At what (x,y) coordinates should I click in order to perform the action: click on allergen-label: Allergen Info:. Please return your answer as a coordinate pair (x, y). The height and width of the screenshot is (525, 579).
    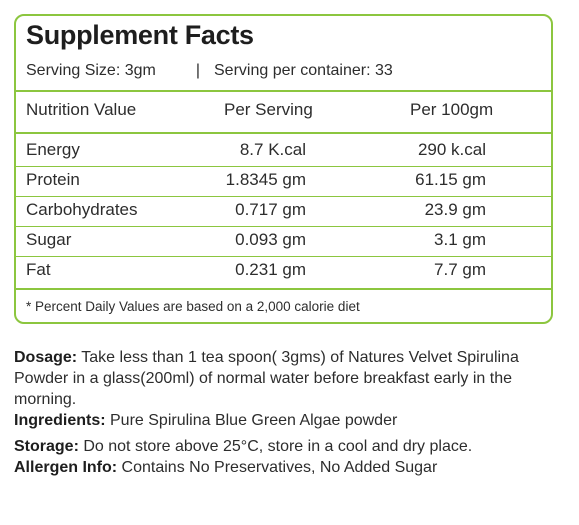
    Looking at the image, I should click on (66, 467).